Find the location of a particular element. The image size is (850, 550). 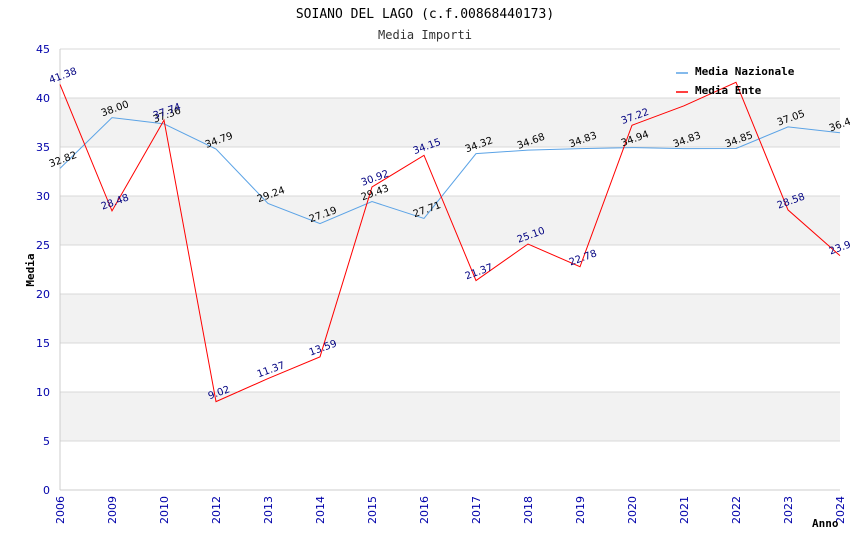

y-tick-label: 10 is located at coordinates (43, 392).